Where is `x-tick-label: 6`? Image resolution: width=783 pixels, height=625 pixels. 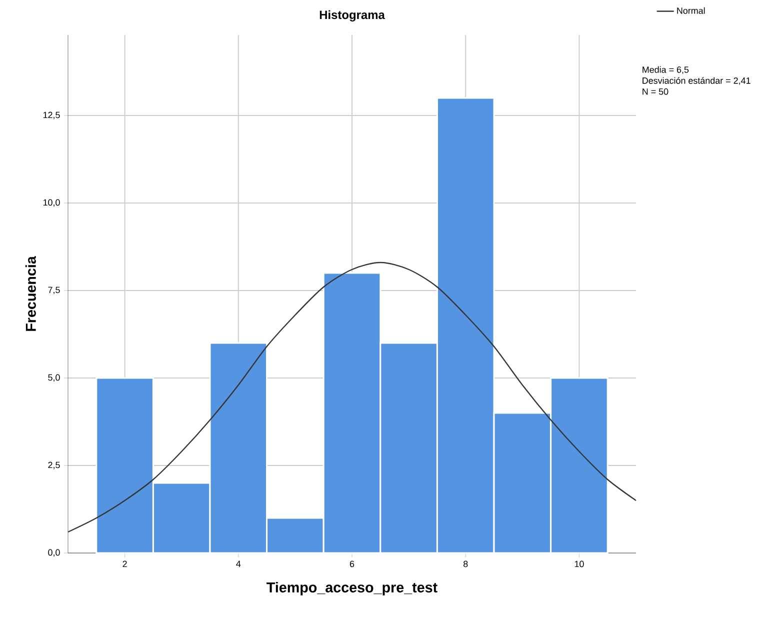 x-tick-label: 6 is located at coordinates (352, 564).